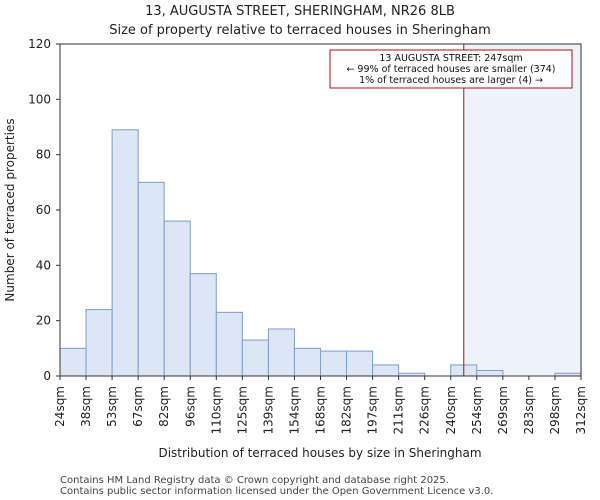  What do you see at coordinates (555, 410) in the screenshot?
I see `x-tick-label: 298sqm` at bounding box center [555, 410].